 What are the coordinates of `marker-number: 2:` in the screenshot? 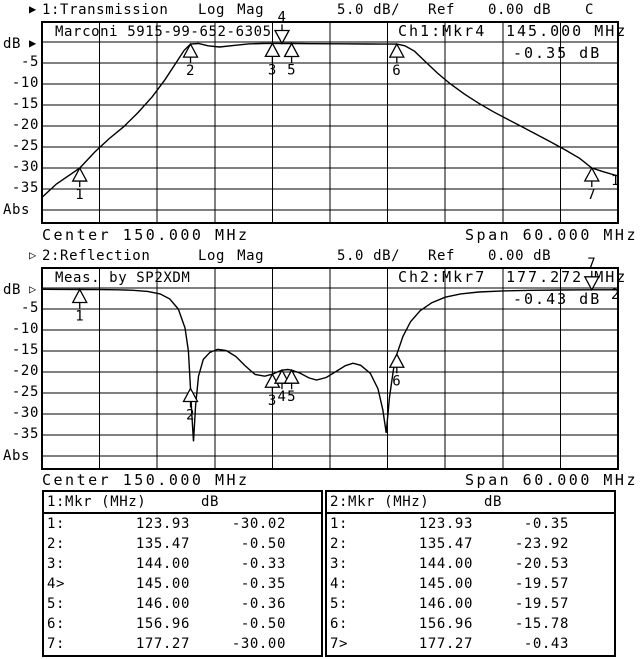 It's located at (339, 544).